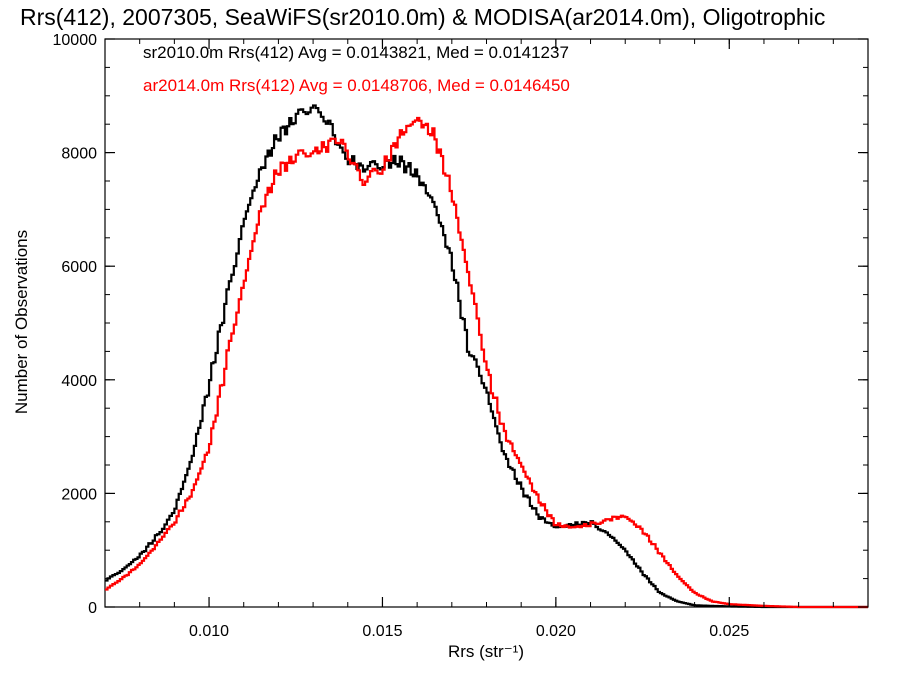  What do you see at coordinates (209, 631) in the screenshot?
I see `x-tick-label: 0.010` at bounding box center [209, 631].